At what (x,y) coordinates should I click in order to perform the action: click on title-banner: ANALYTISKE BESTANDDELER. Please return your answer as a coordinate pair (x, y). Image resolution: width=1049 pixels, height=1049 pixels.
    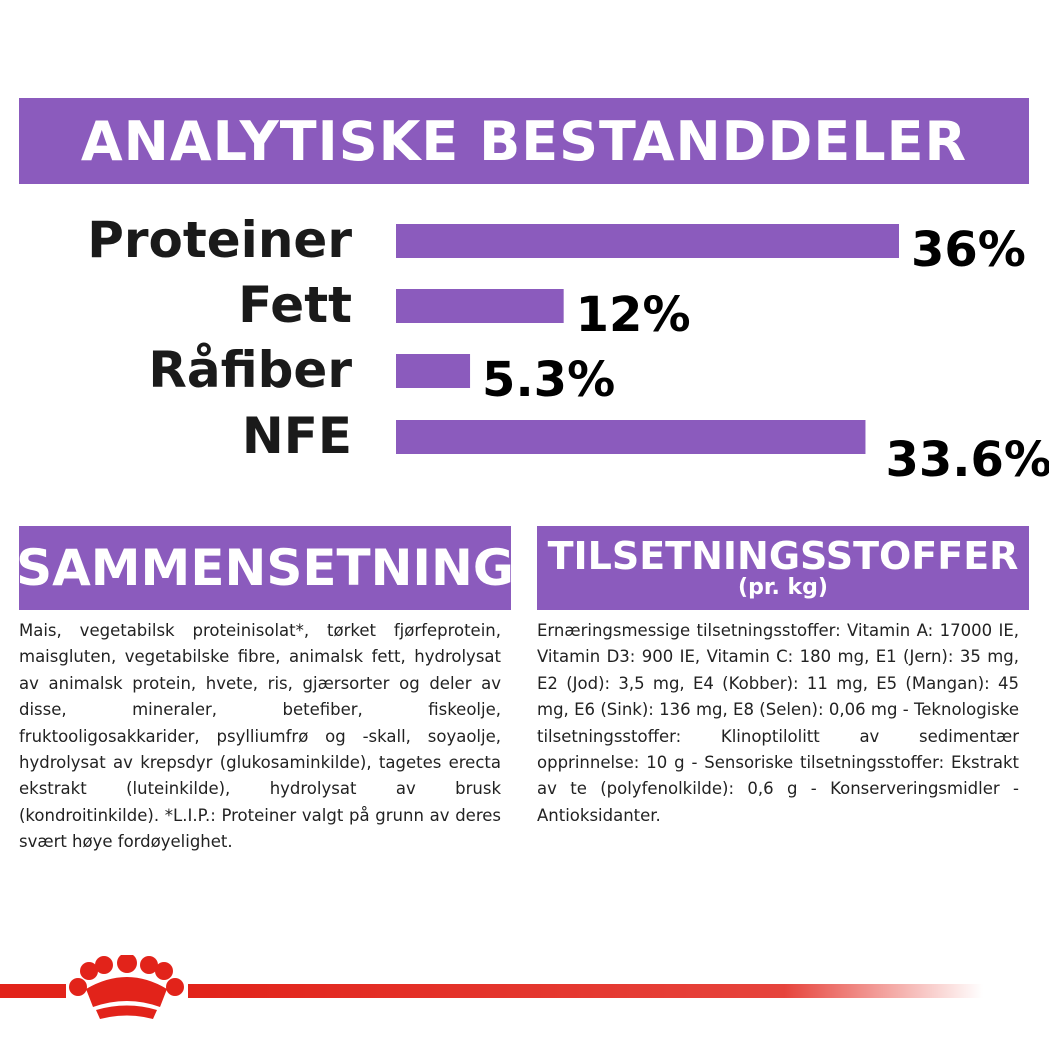
    Looking at the image, I should click on (524, 141).